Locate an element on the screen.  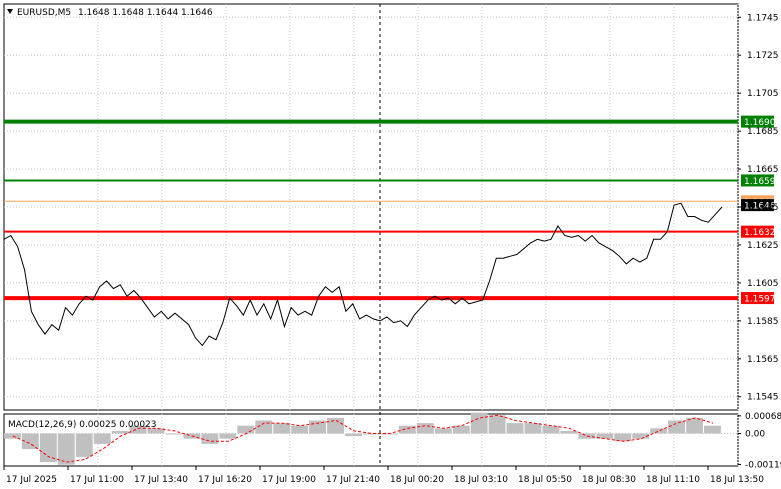
price-tick-label: 1.1745 is located at coordinates (763, 18).